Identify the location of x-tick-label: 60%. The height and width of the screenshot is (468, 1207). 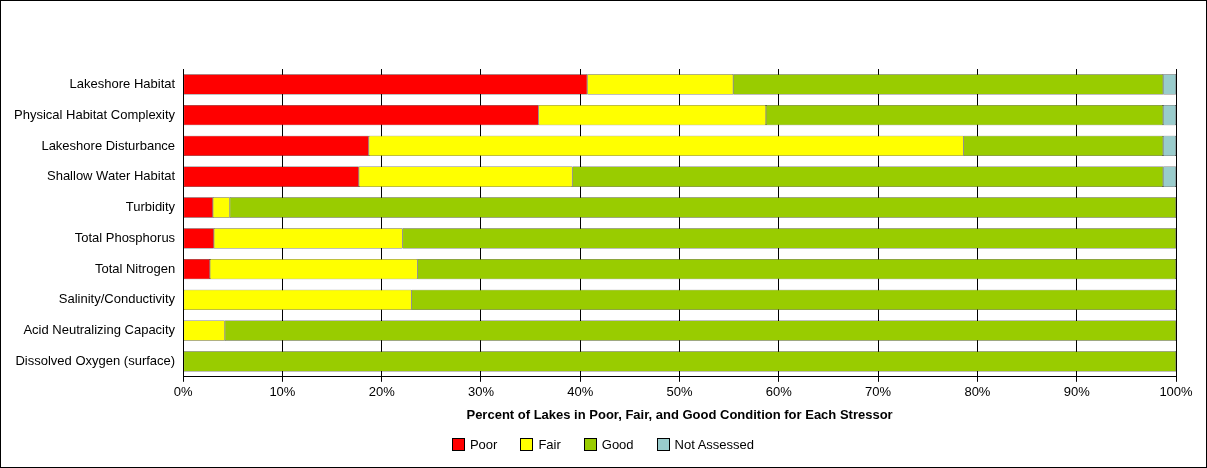
(779, 392).